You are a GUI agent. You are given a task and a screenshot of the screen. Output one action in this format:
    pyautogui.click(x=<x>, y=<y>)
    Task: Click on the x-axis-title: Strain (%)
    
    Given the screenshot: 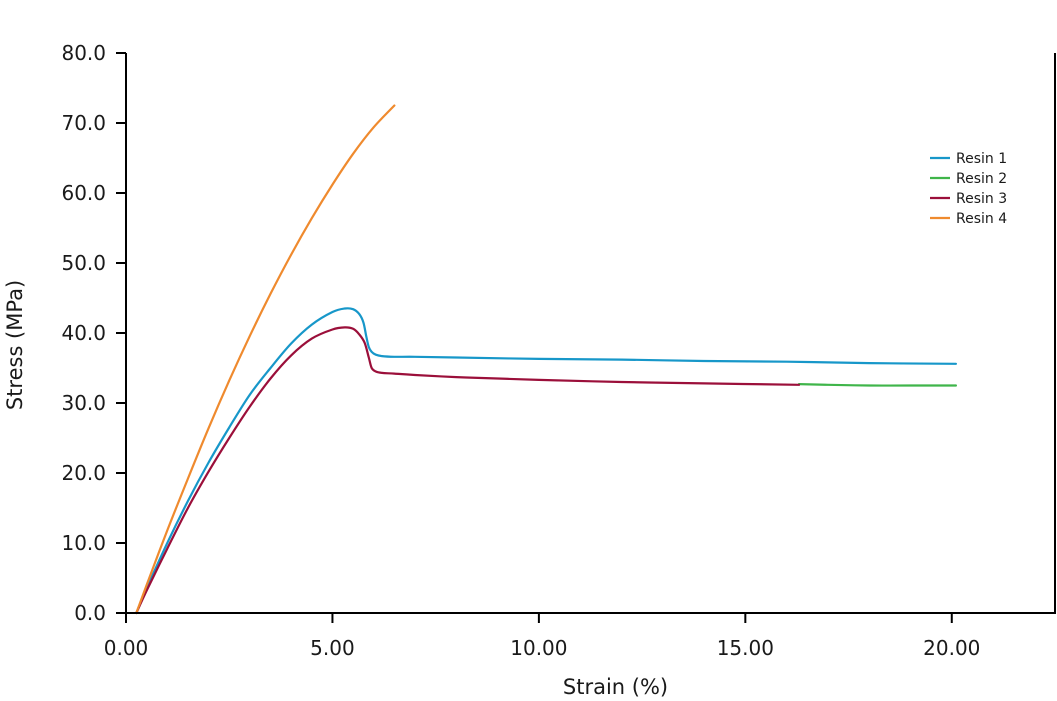 What is the action you would take?
    pyautogui.click(x=615, y=687)
    